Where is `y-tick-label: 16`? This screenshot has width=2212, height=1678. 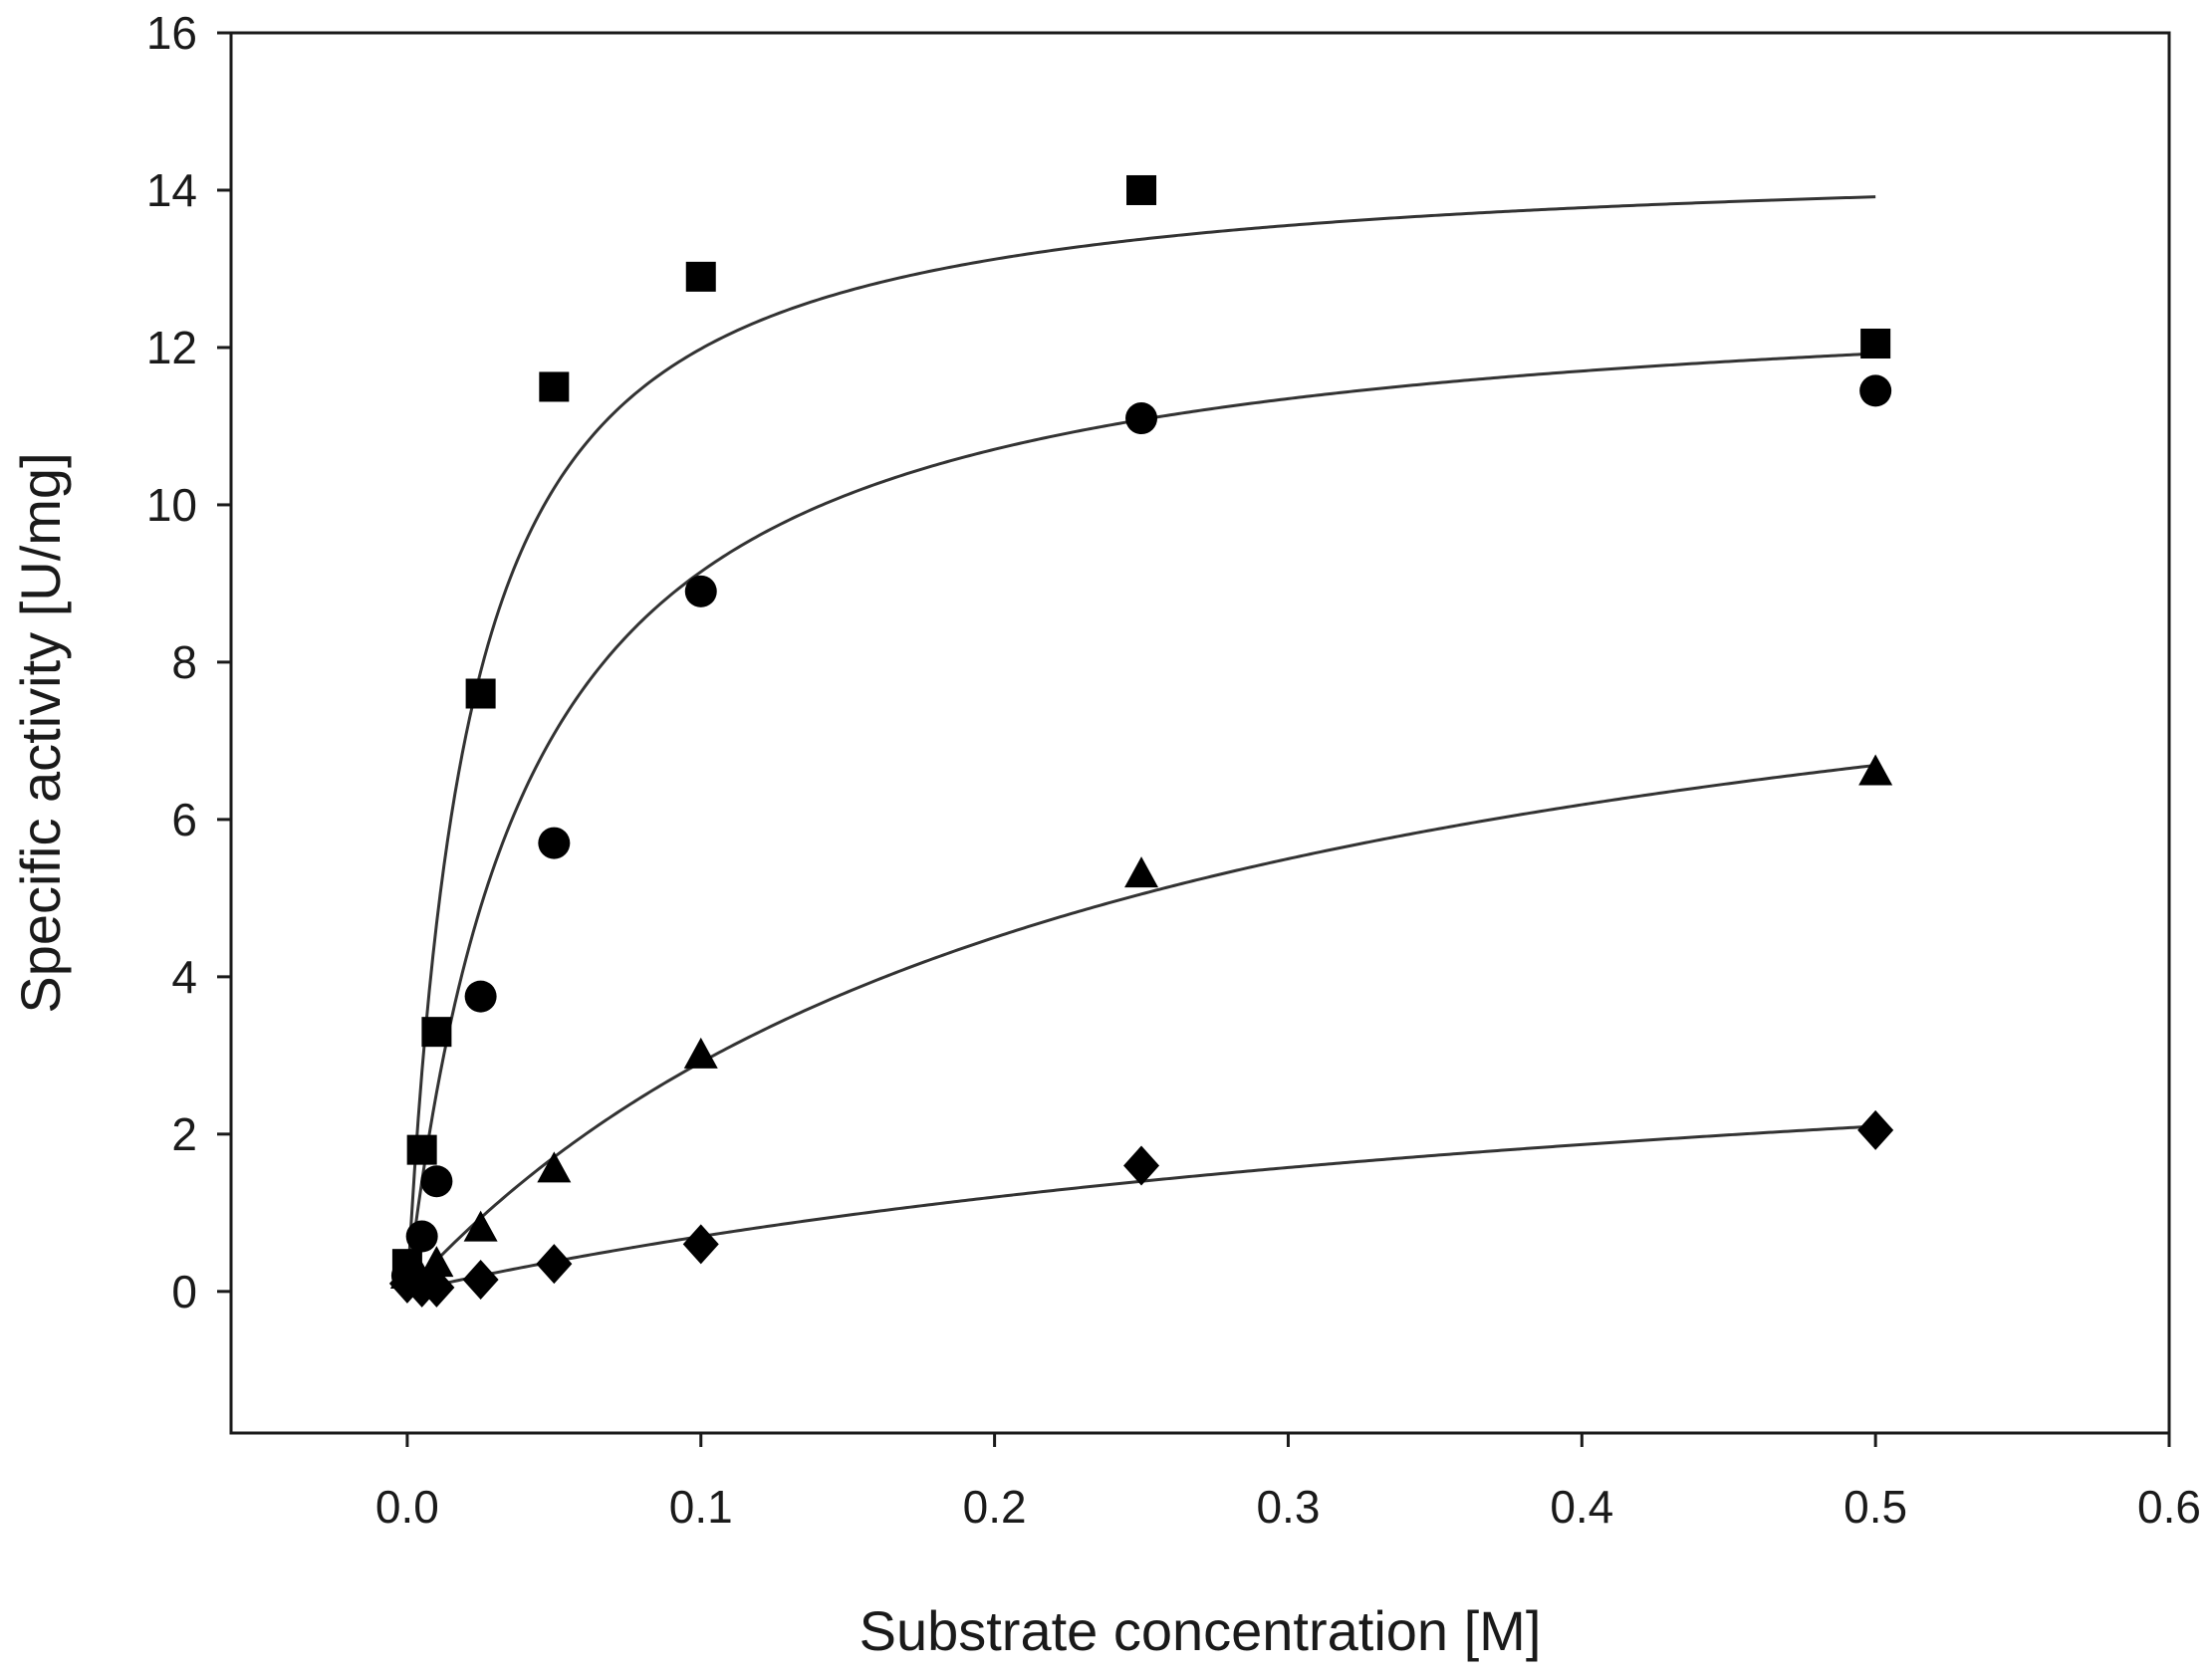 y-tick-label: 16 is located at coordinates (171, 33).